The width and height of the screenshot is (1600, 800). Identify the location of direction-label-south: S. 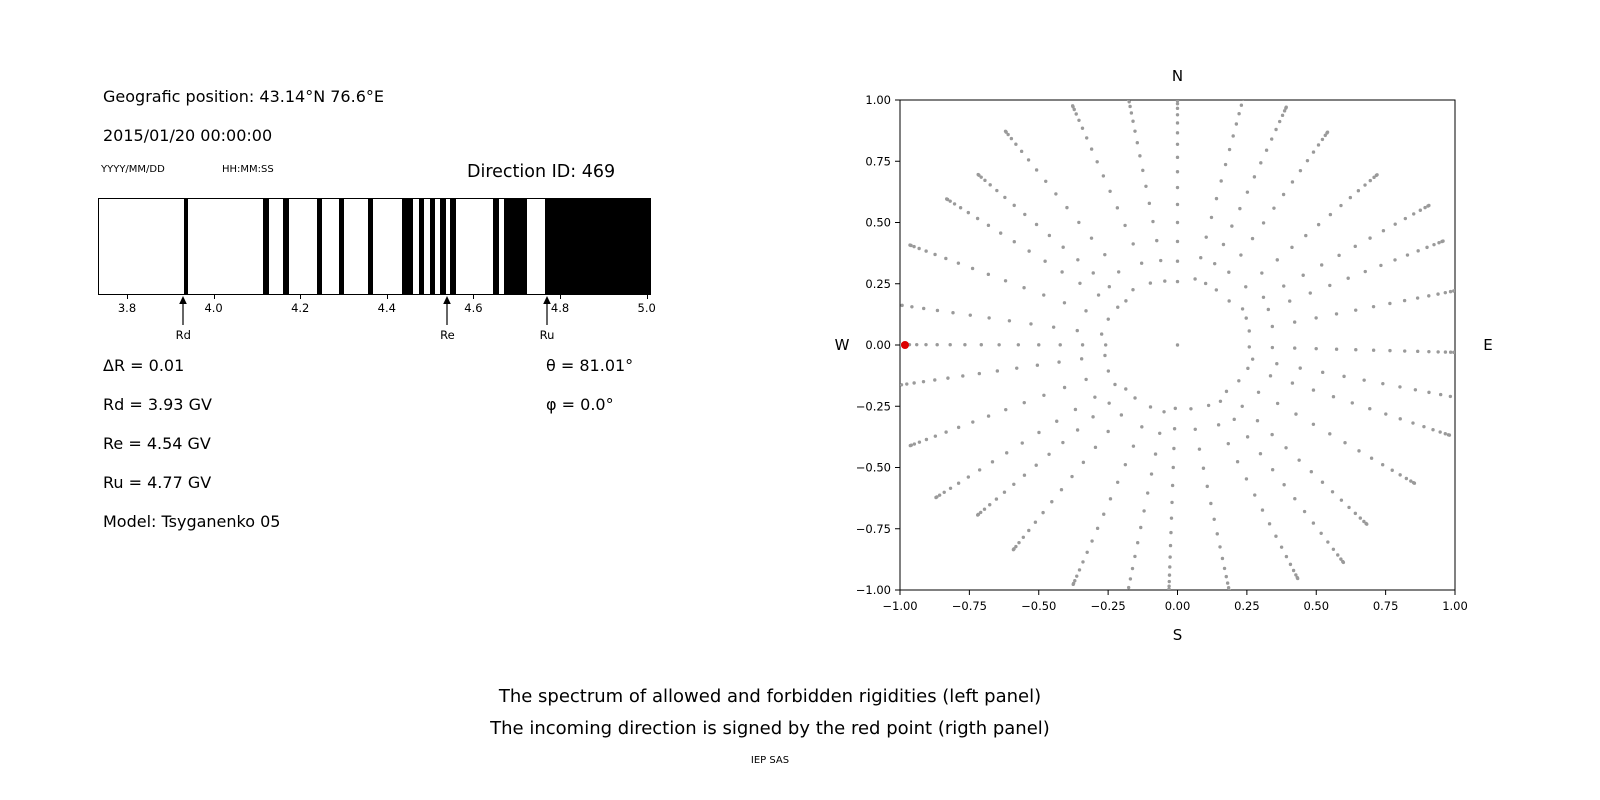
(1178, 635).